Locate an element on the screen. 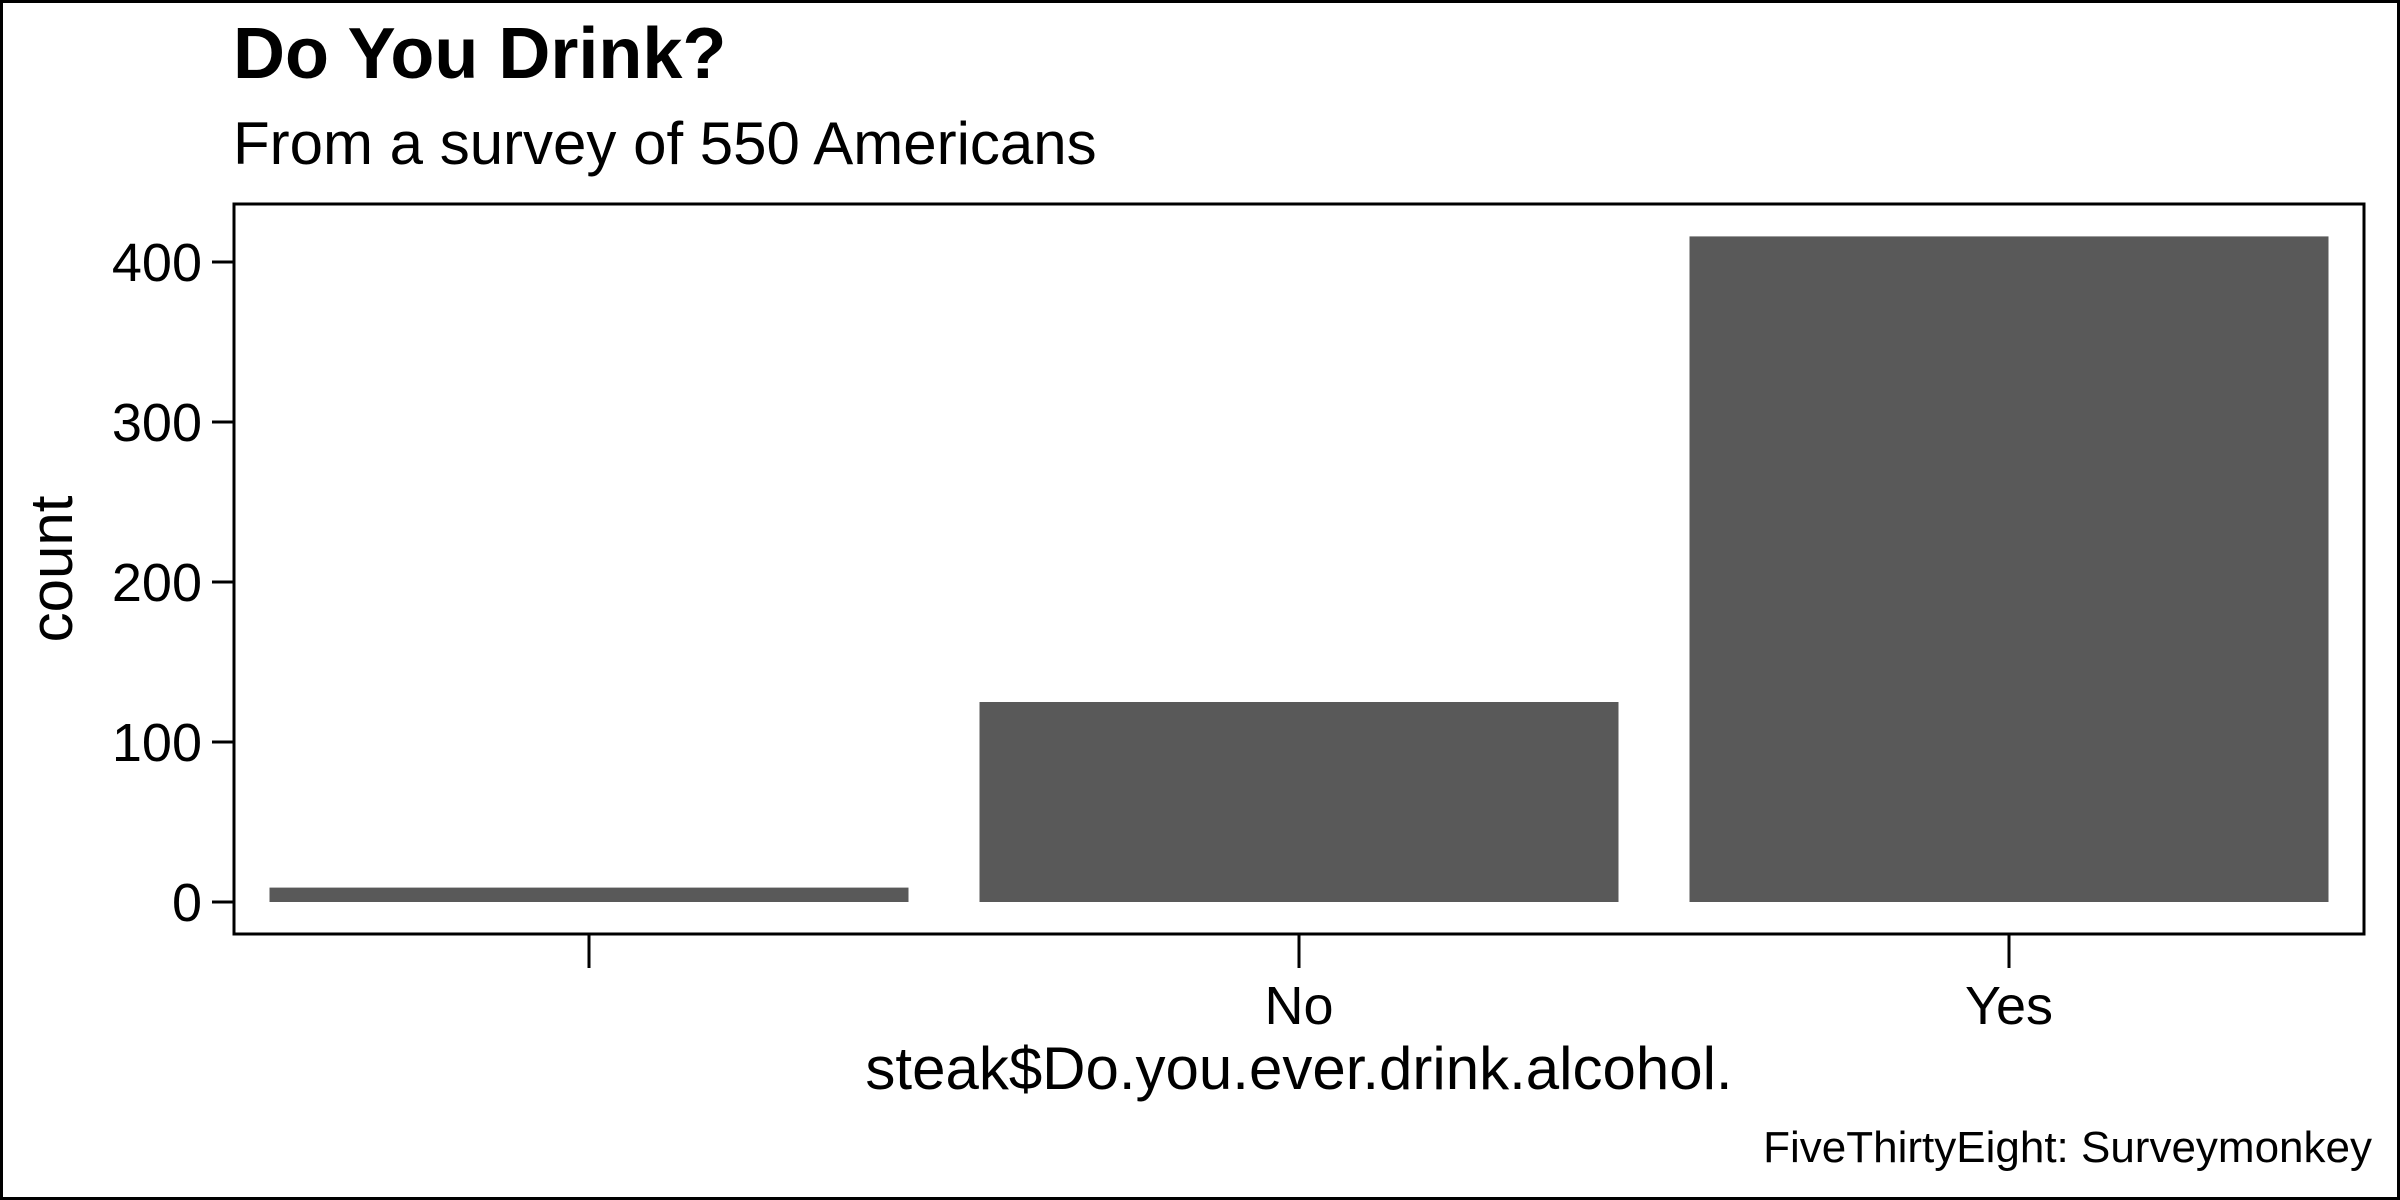  y-tick-label: 200 is located at coordinates (157, 583).